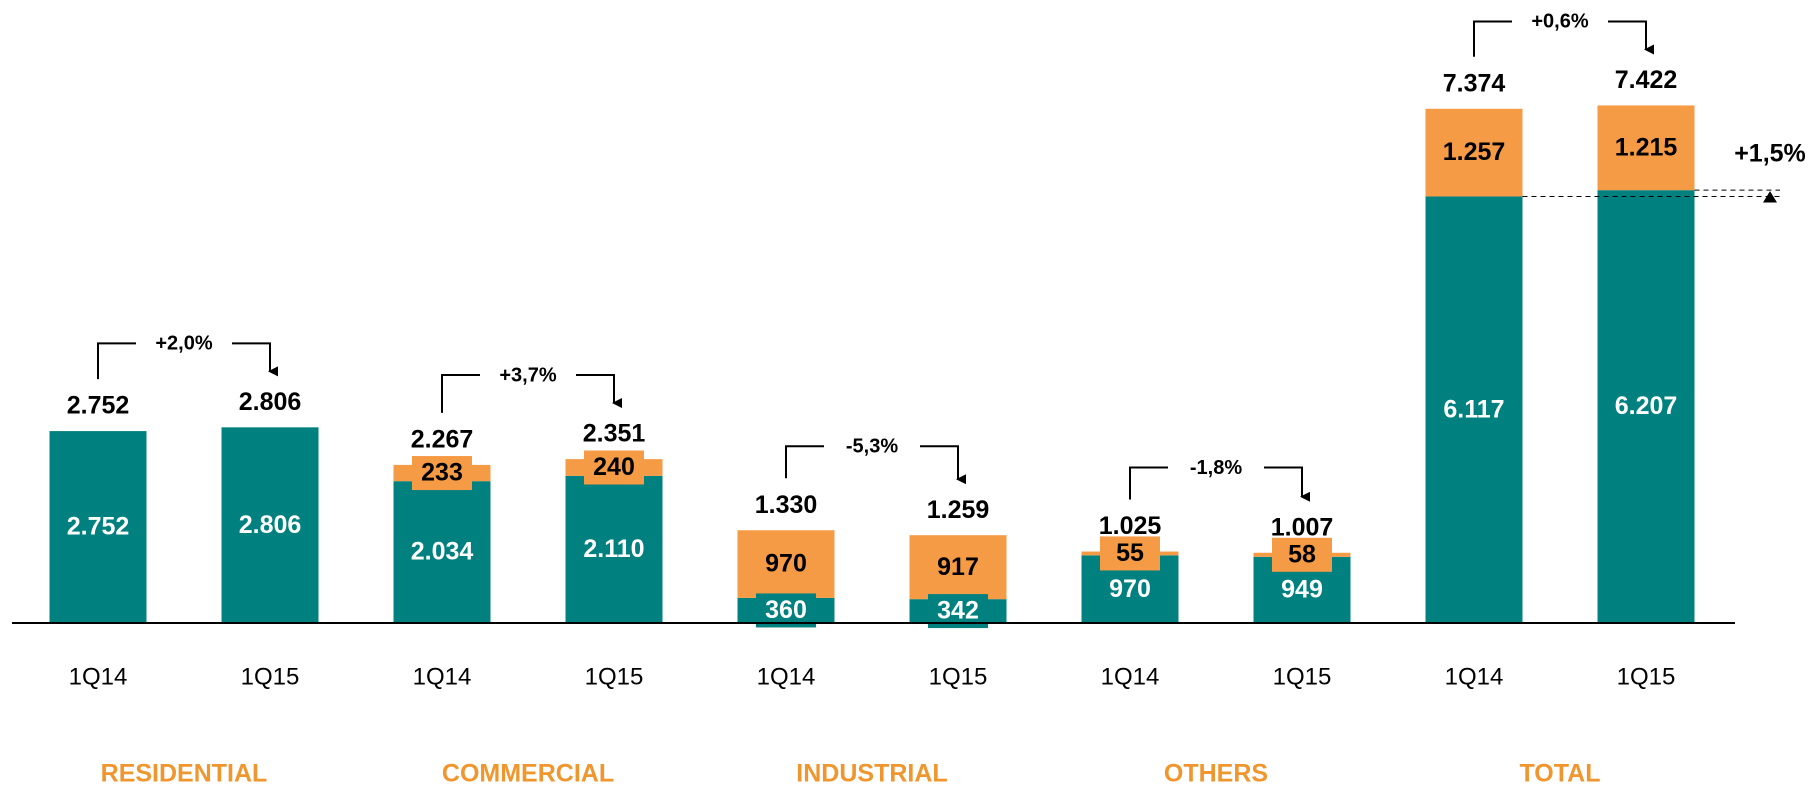  What do you see at coordinates (1770, 154) in the screenshot?
I see `annotation: +1,5%` at bounding box center [1770, 154].